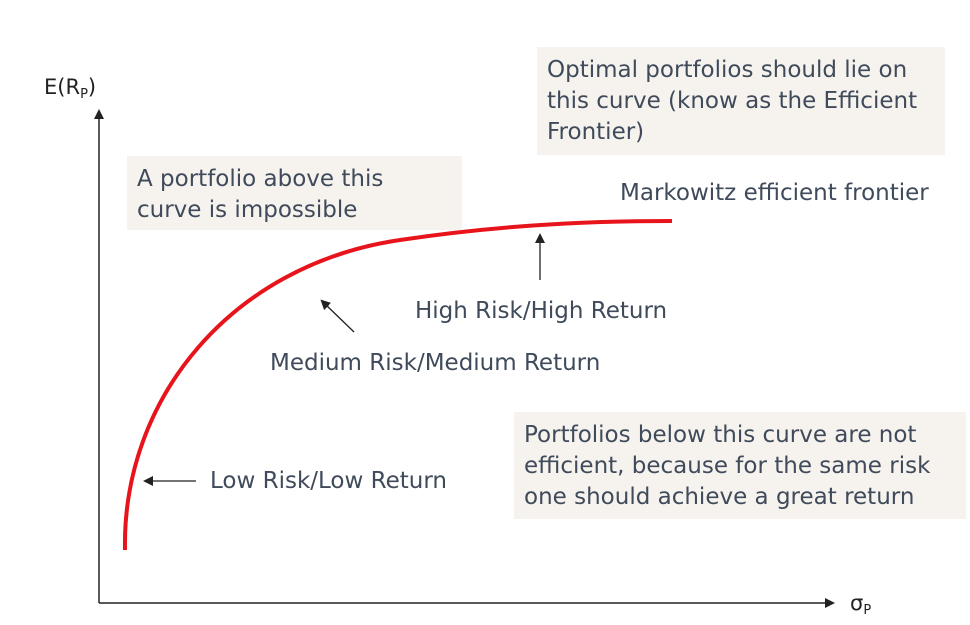 The image size is (970, 625). I want to click on y-axis-title-main: E(R, so click(62, 87).